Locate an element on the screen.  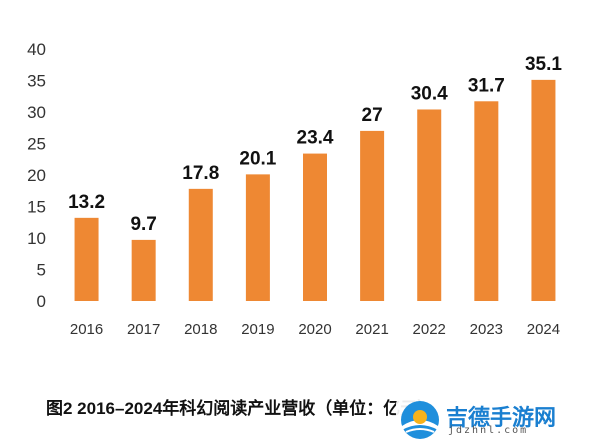
y-tick-label: 35 is located at coordinates (36, 81).